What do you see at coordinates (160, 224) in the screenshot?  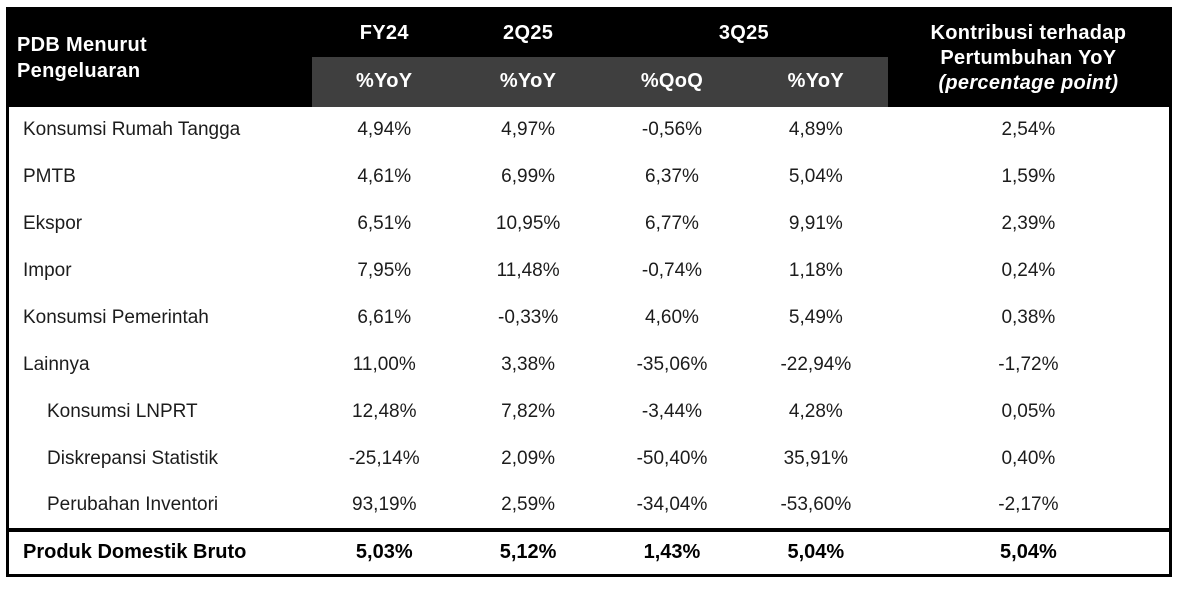 I see `row-label: Ekspor` at bounding box center [160, 224].